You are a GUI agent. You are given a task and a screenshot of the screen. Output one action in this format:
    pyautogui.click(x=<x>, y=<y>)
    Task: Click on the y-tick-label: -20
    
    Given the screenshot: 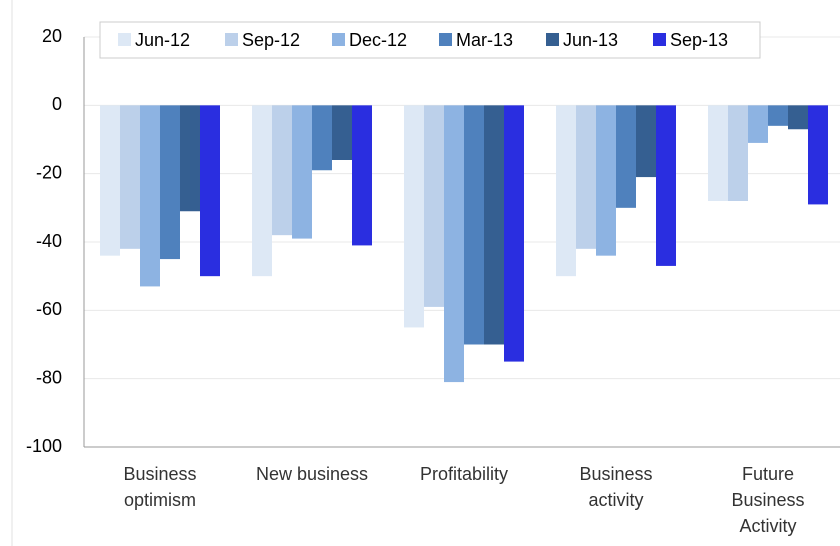 What is the action you would take?
    pyautogui.click(x=49, y=172)
    